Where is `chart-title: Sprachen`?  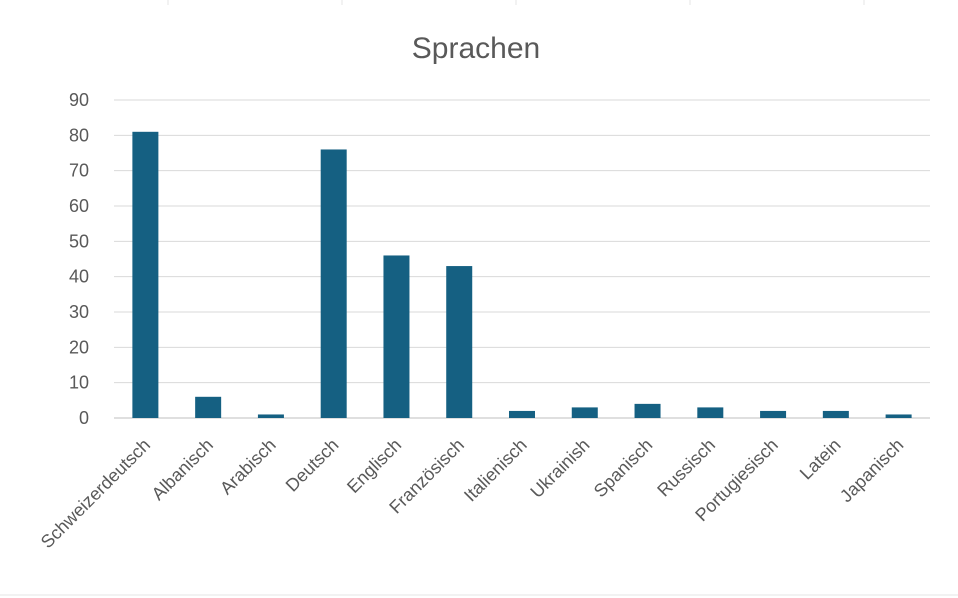 chart-title: Sprachen is located at coordinates (476, 48).